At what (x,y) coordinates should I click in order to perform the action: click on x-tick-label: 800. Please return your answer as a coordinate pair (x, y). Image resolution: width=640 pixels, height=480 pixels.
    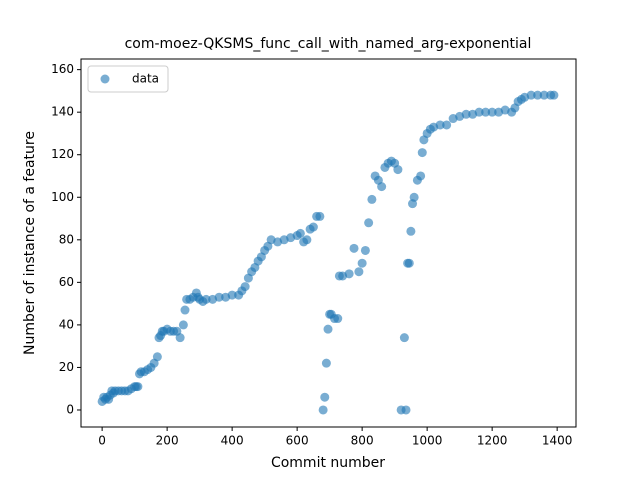
    Looking at the image, I should click on (362, 441).